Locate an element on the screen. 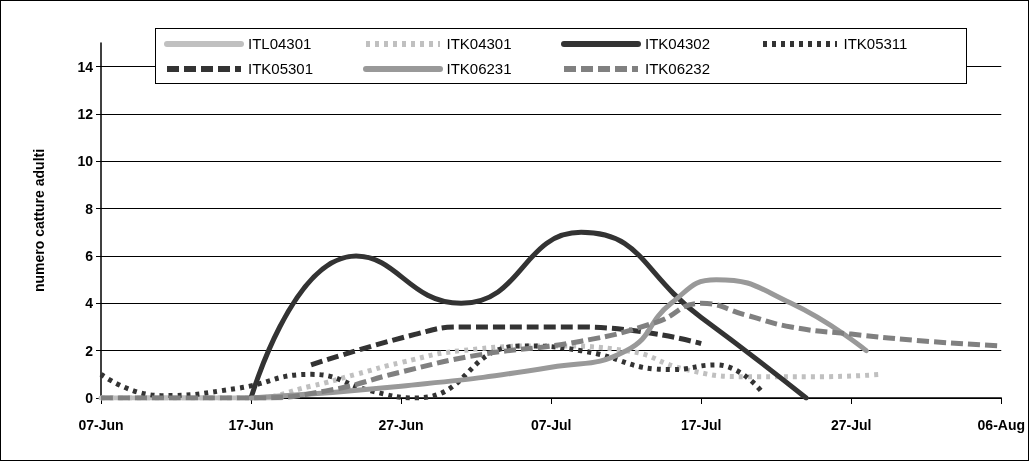 The height and width of the screenshot is (461, 1029). y-tick-label: 10 is located at coordinates (85, 161).